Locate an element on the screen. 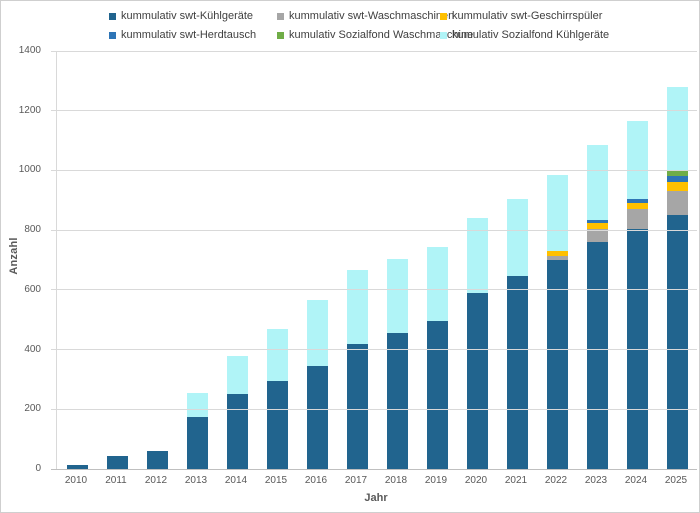  bar-segment-2011-series0 is located at coordinates (117, 462).